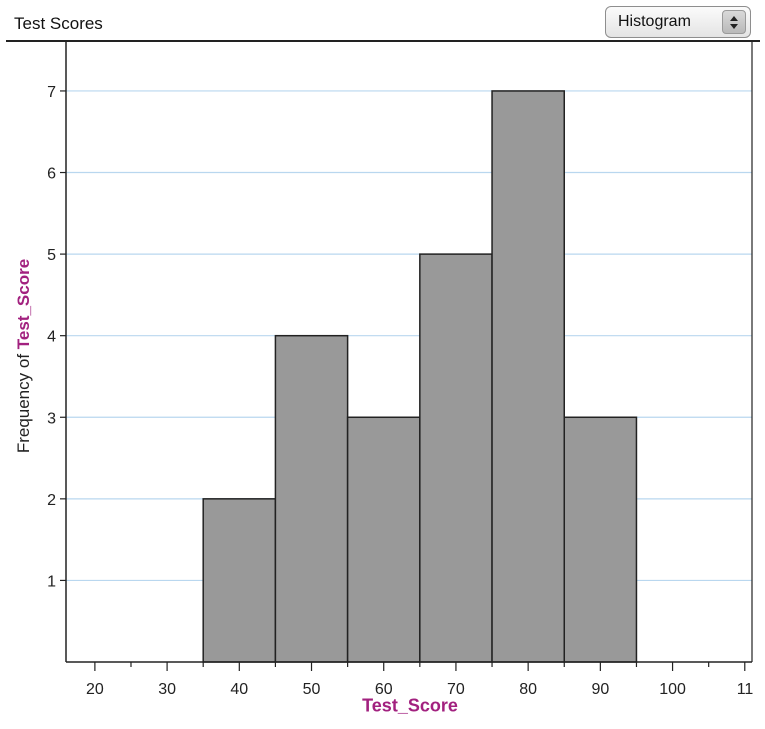  Describe the element at coordinates (528, 689) in the screenshot. I see `x-tick-label: 80` at that location.